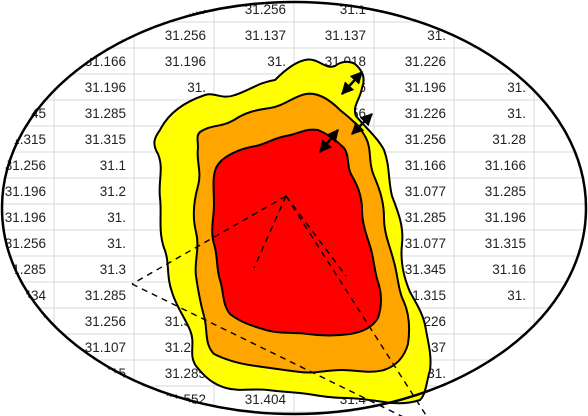  What do you see at coordinates (509, 139) in the screenshot?
I see `spreadsheet-cell: 31.28` at bounding box center [509, 139].